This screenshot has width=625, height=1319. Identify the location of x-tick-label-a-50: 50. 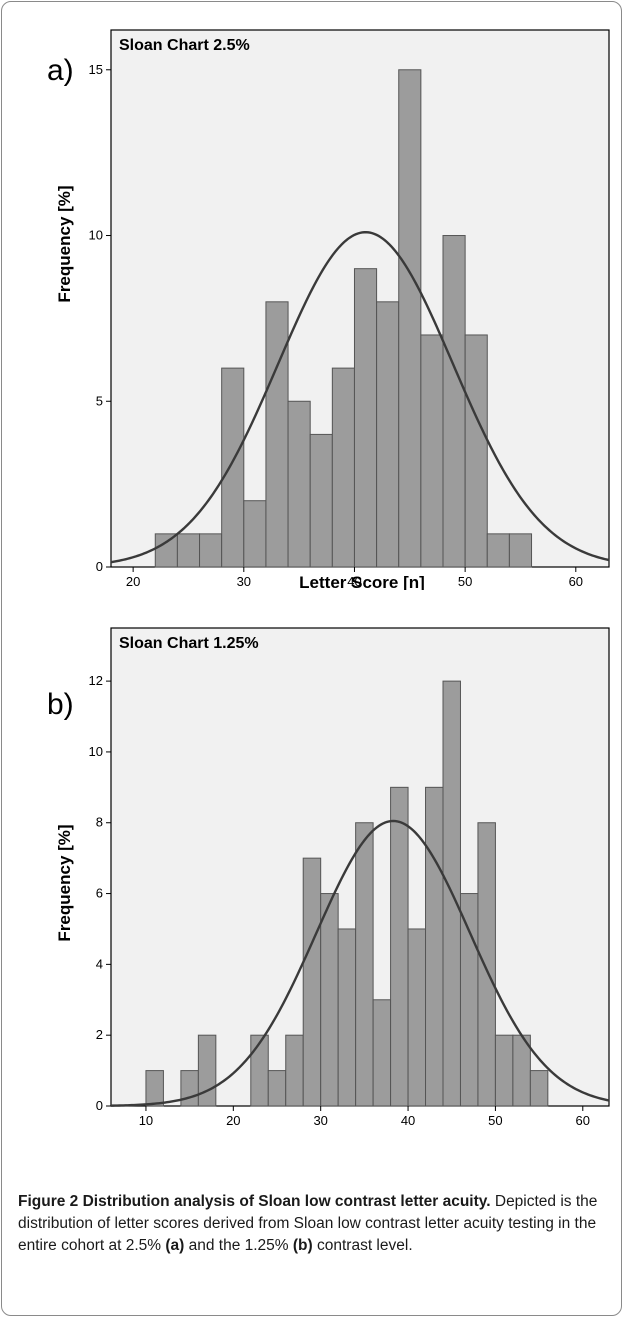
(465, 581).